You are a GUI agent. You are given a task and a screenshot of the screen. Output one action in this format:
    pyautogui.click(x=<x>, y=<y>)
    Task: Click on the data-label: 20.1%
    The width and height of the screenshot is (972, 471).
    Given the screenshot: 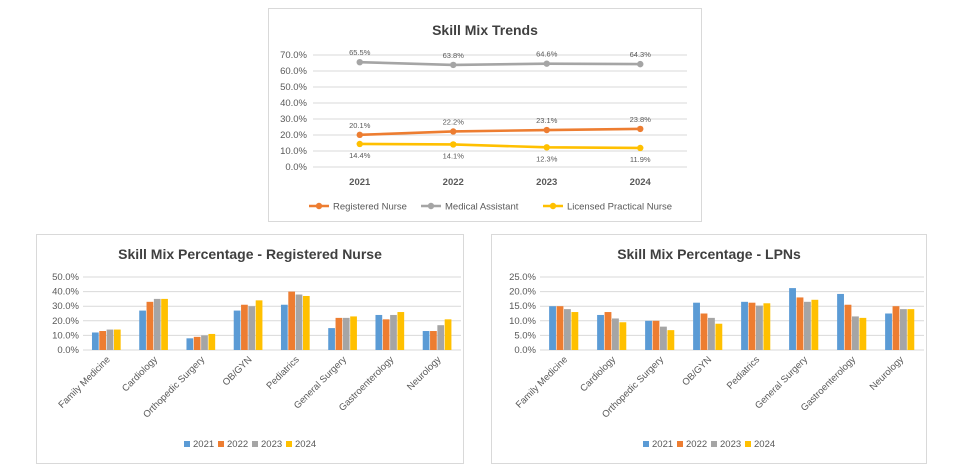 What is the action you would take?
    pyautogui.click(x=360, y=125)
    